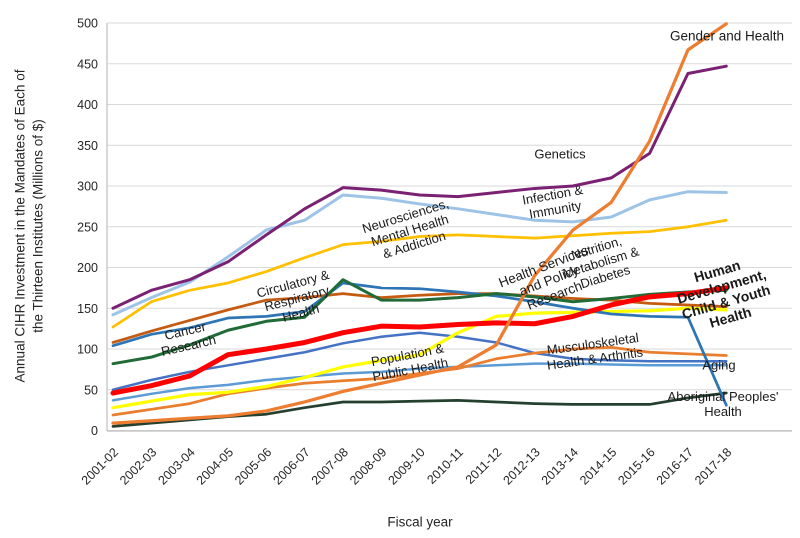  Describe the element at coordinates (598, 466) in the screenshot. I see `x-tick-label-2014-15: 2014-15` at that location.